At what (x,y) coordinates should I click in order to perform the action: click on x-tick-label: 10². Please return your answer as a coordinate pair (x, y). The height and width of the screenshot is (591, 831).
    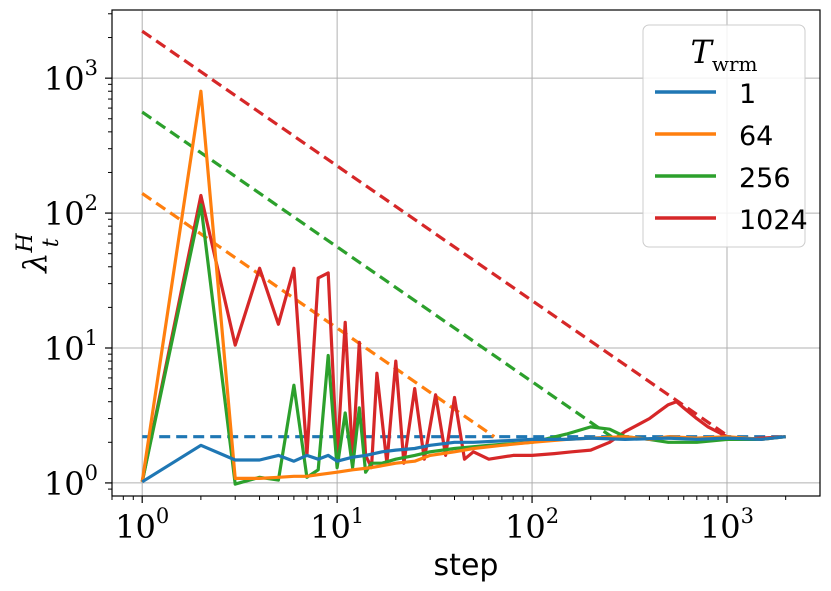
    Looking at the image, I should click on (532, 525).